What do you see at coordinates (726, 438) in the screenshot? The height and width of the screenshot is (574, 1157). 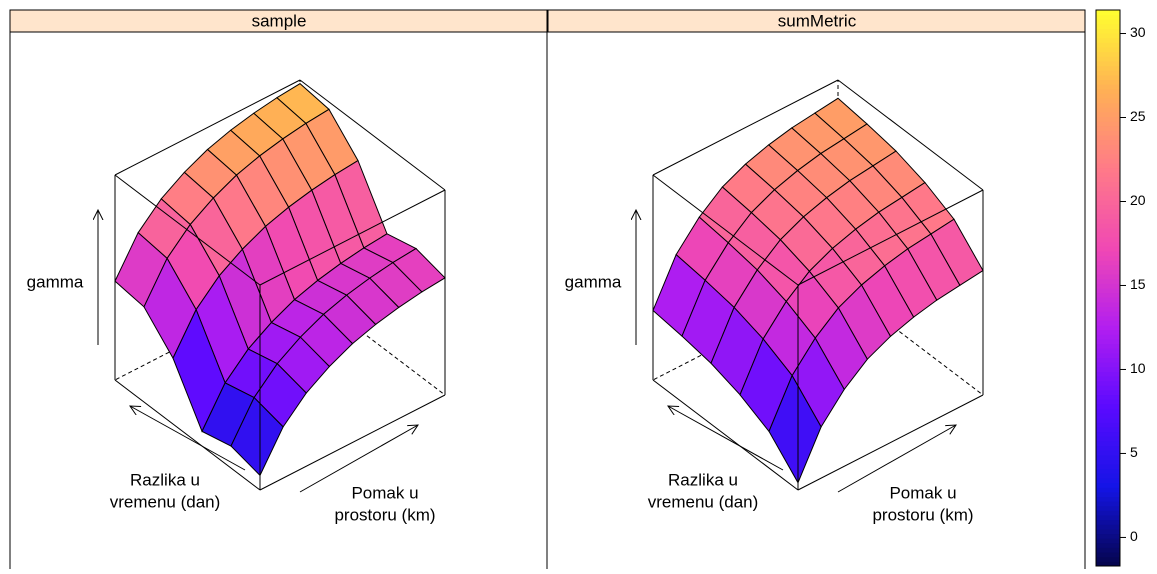 I see `y-arrow` at bounding box center [726, 438].